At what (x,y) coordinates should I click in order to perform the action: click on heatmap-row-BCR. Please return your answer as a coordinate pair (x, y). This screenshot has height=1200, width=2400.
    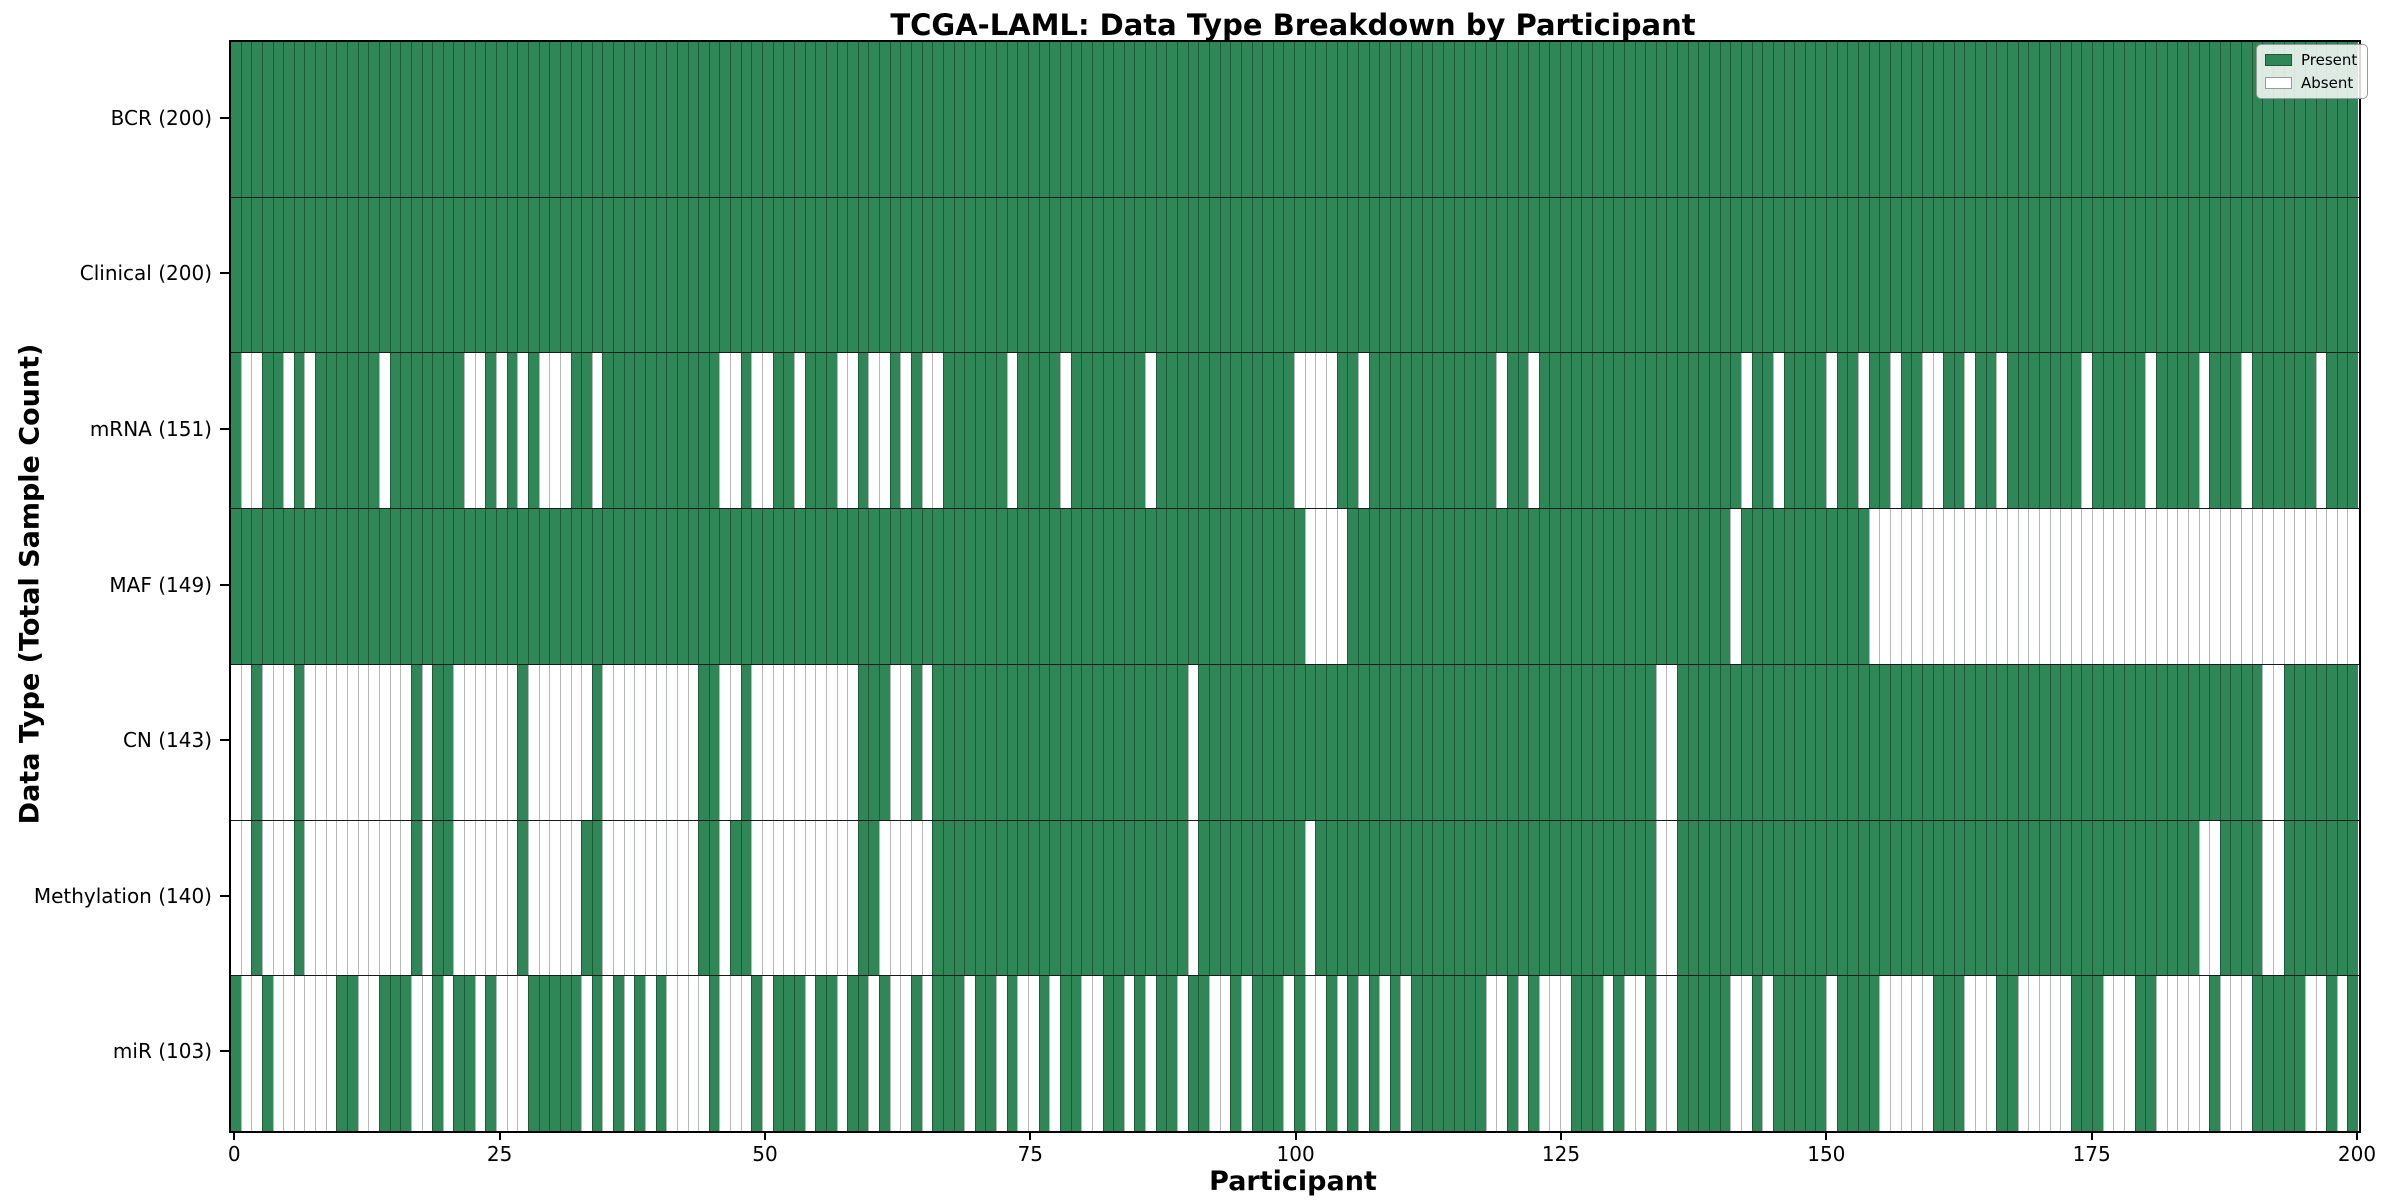
    Looking at the image, I should click on (1295, 120).